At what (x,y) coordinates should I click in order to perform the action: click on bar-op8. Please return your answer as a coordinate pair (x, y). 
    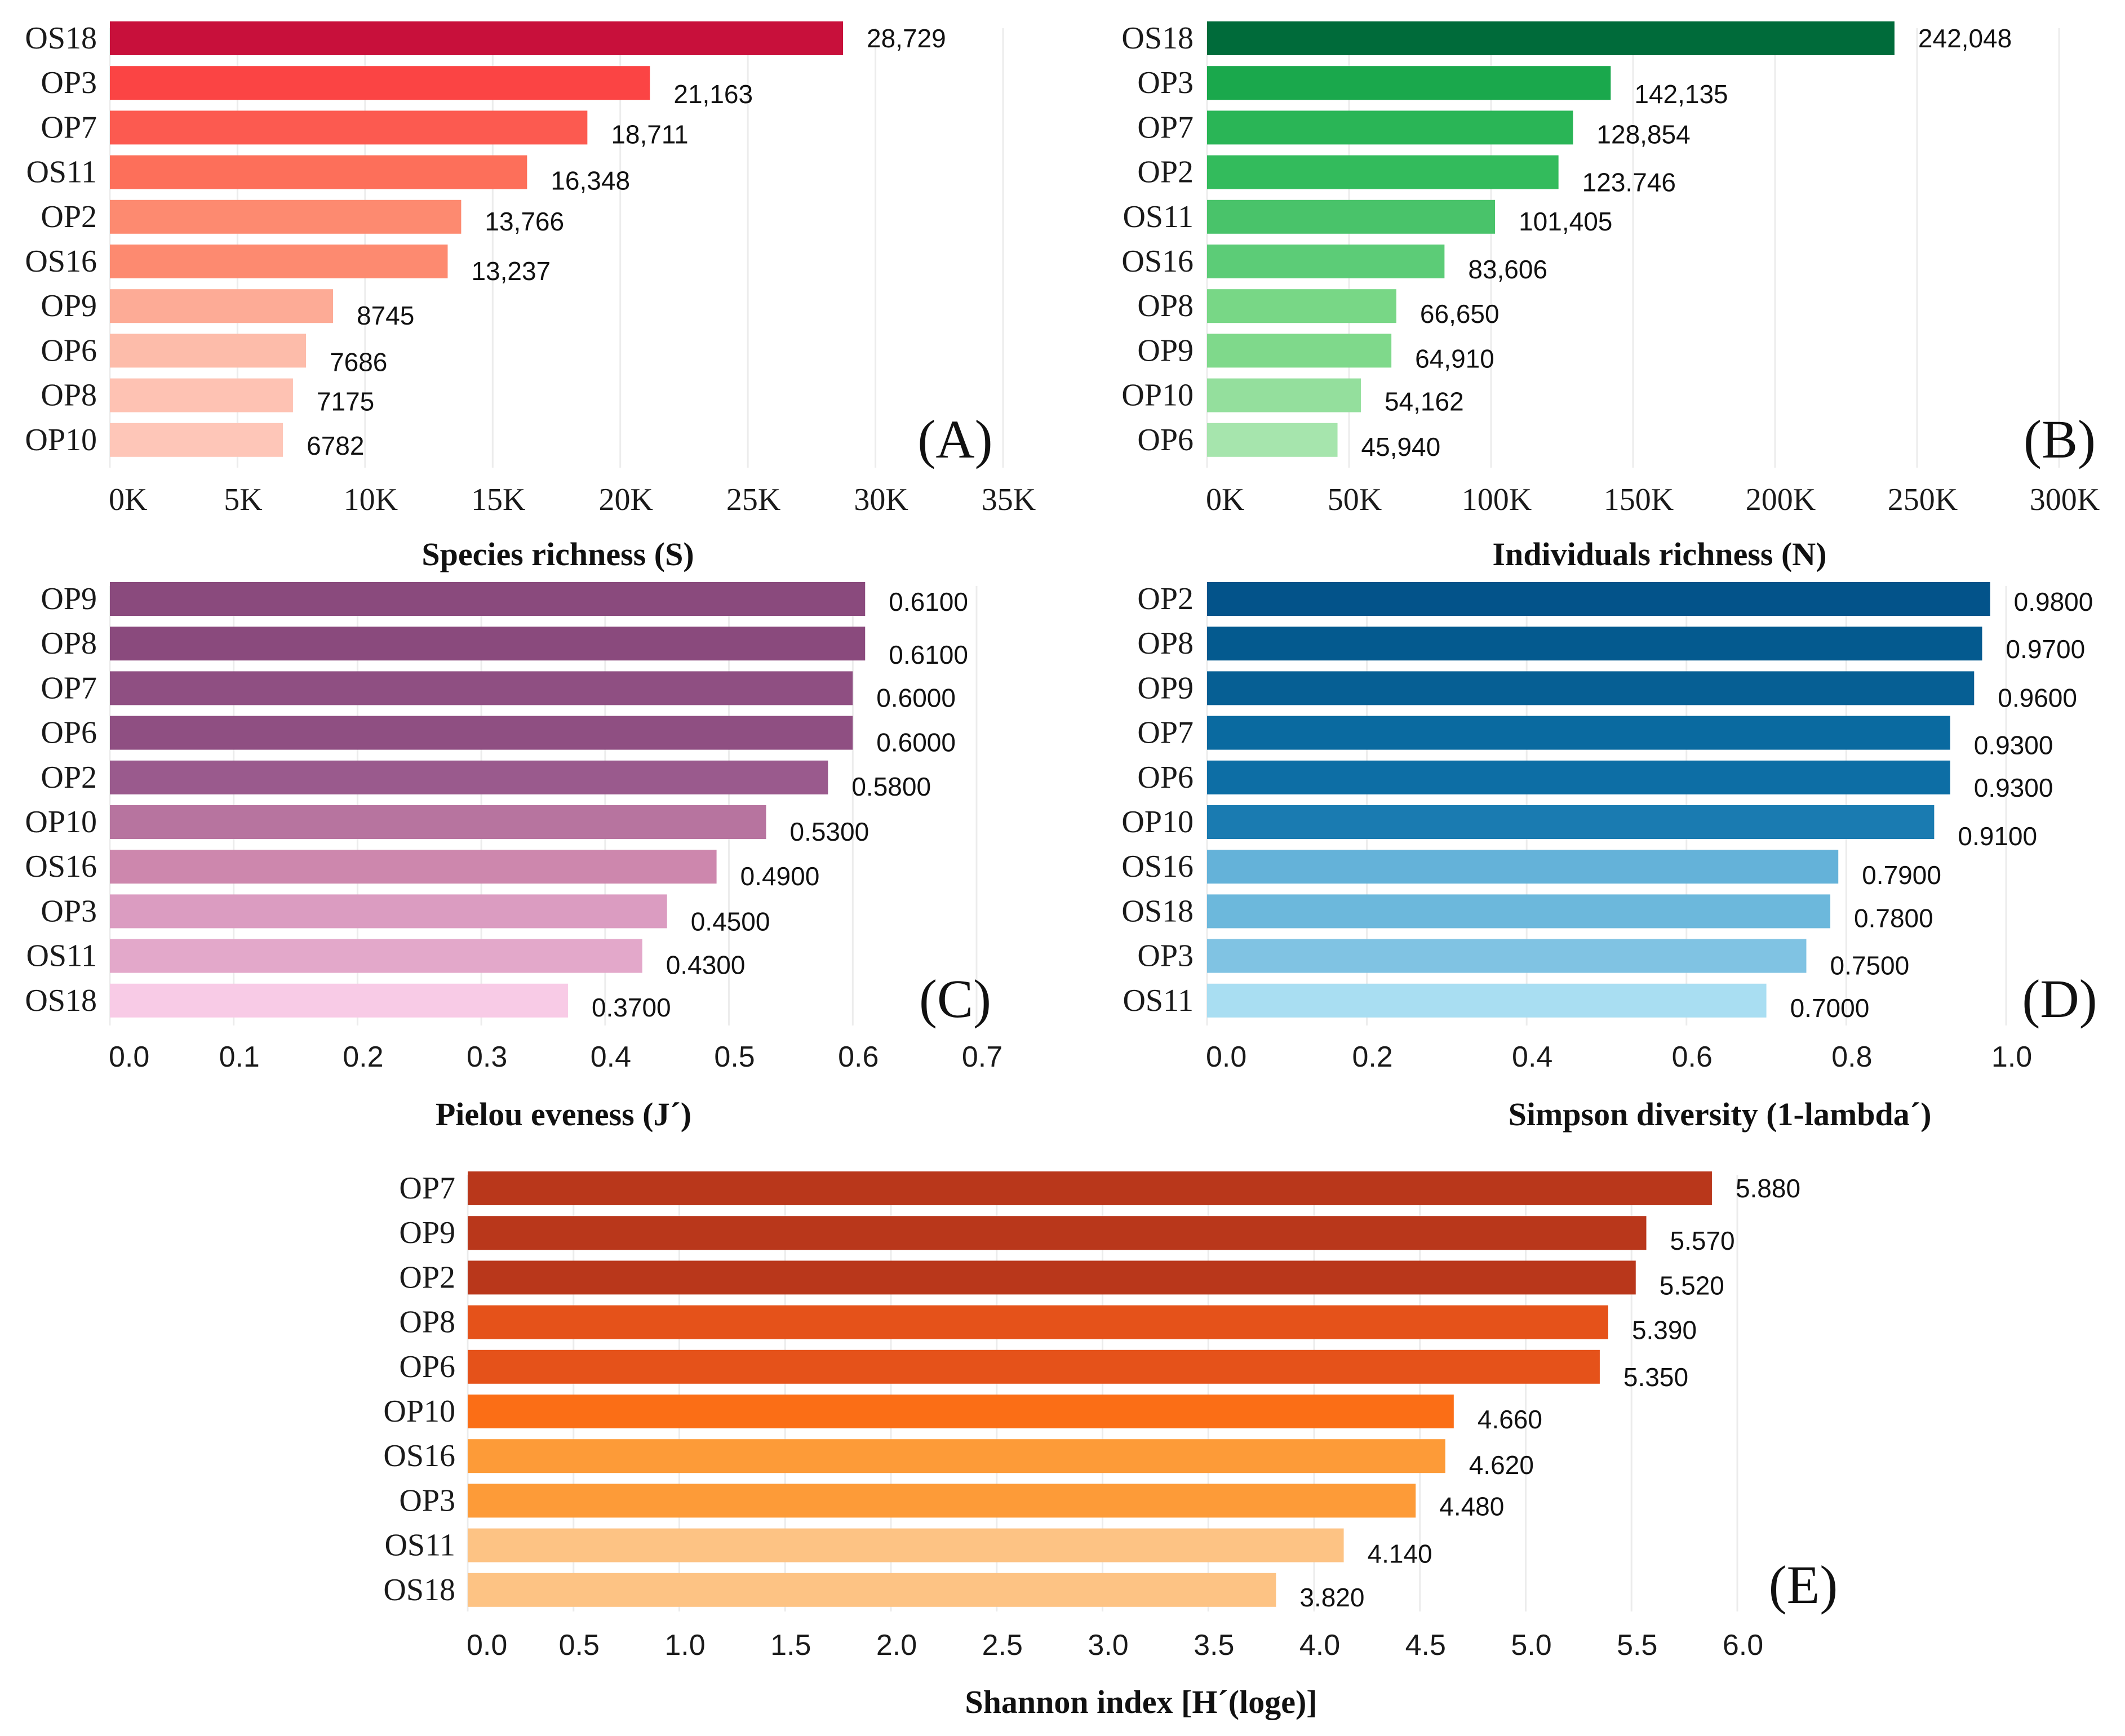
    Looking at the image, I should click on (1301, 306).